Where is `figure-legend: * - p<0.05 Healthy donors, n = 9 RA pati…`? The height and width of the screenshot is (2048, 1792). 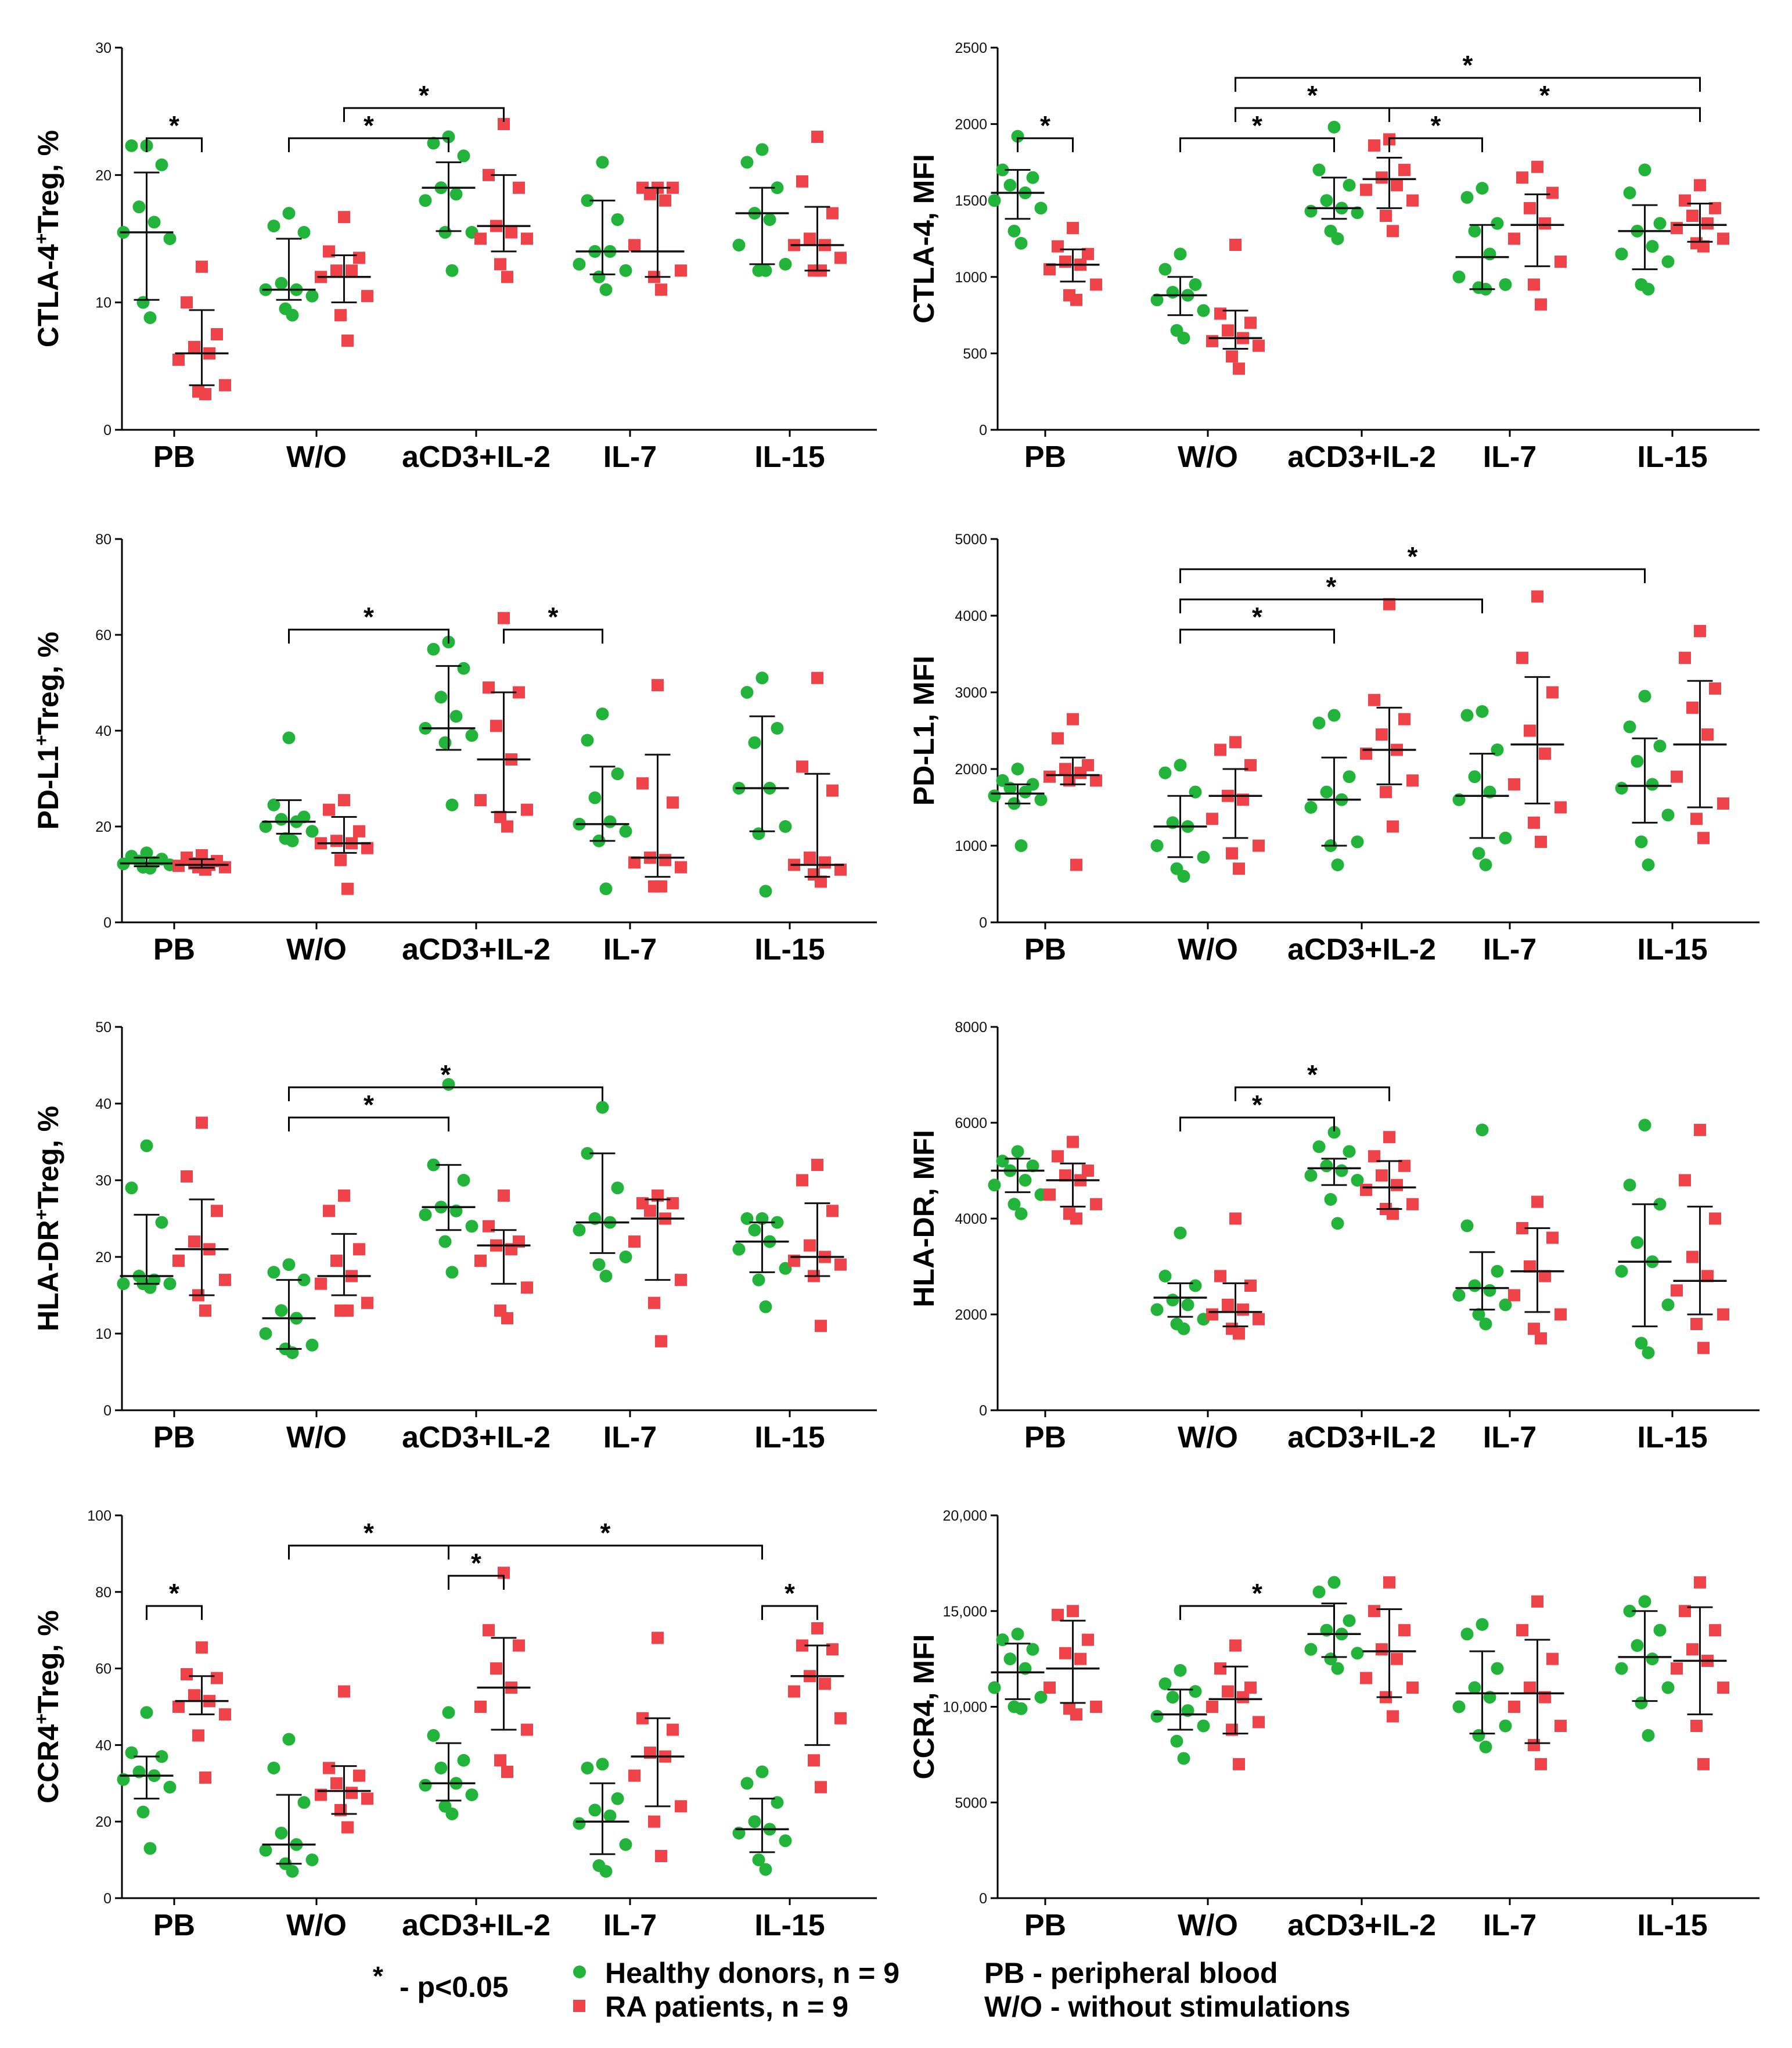
figure-legend: * - p<0.05 Healthy donors, n = 9 RA pati… is located at coordinates (862, 1990).